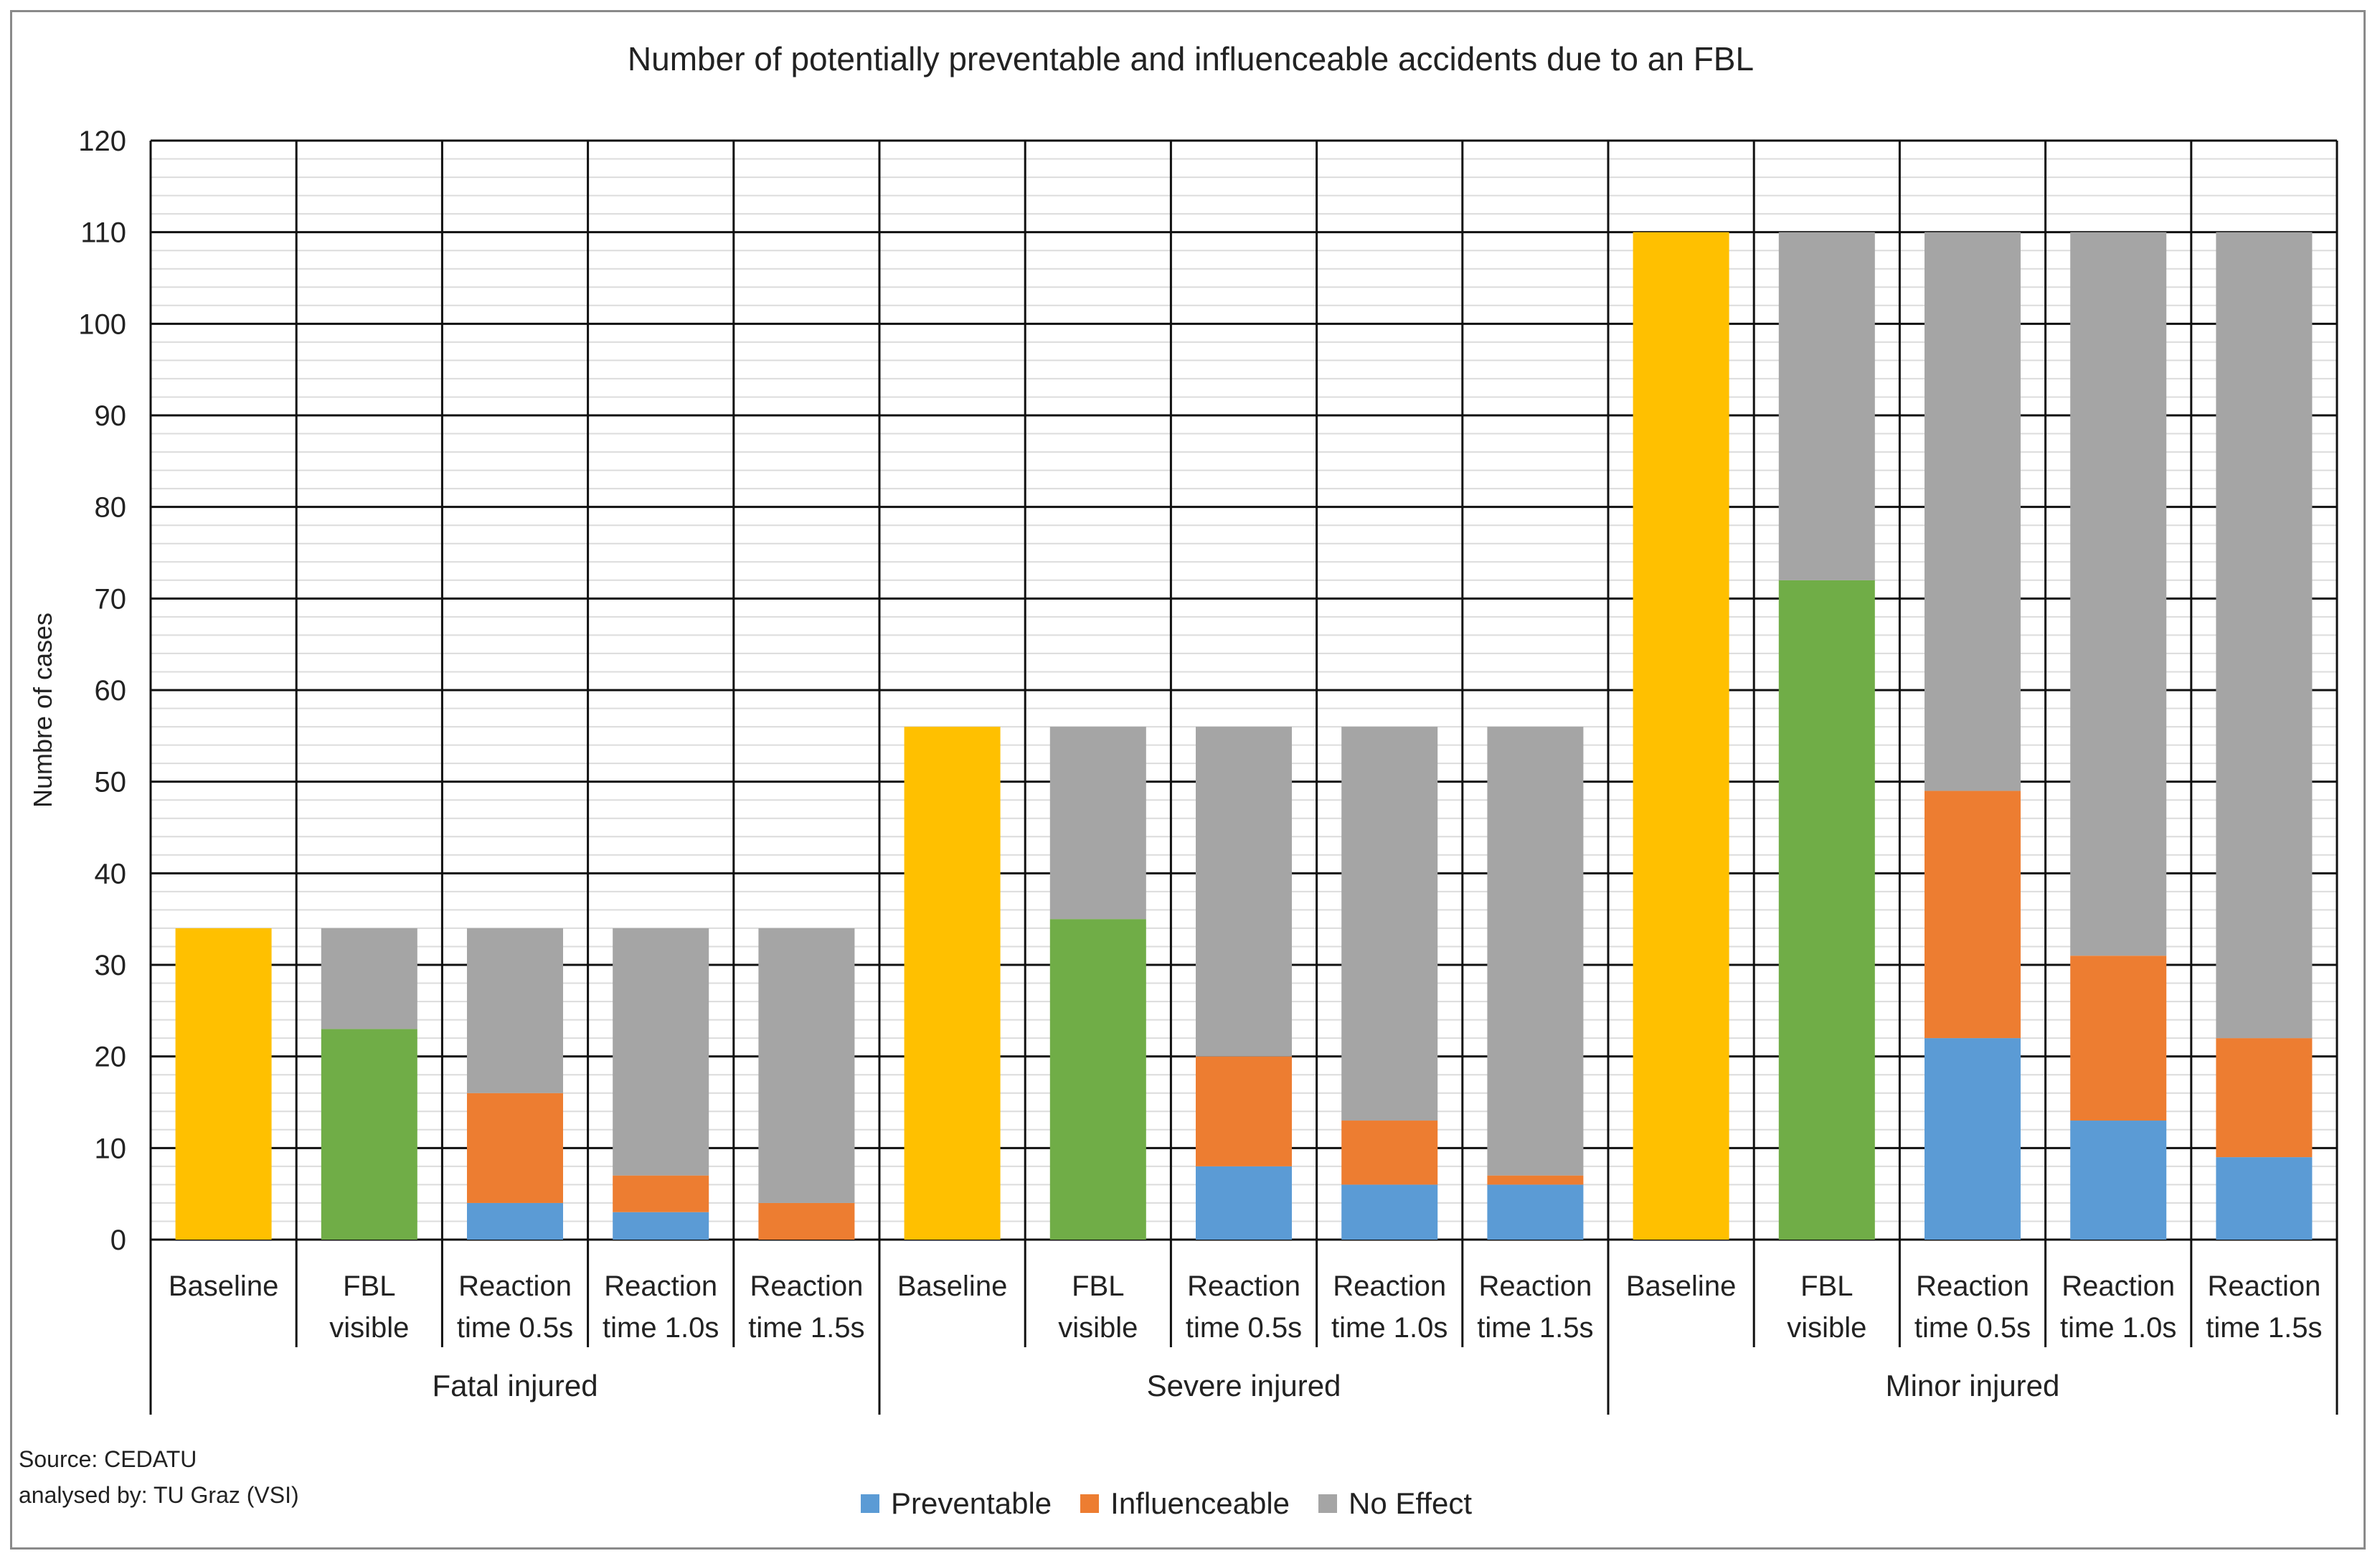  I want to click on y-tick-label: 30, so click(111, 965).